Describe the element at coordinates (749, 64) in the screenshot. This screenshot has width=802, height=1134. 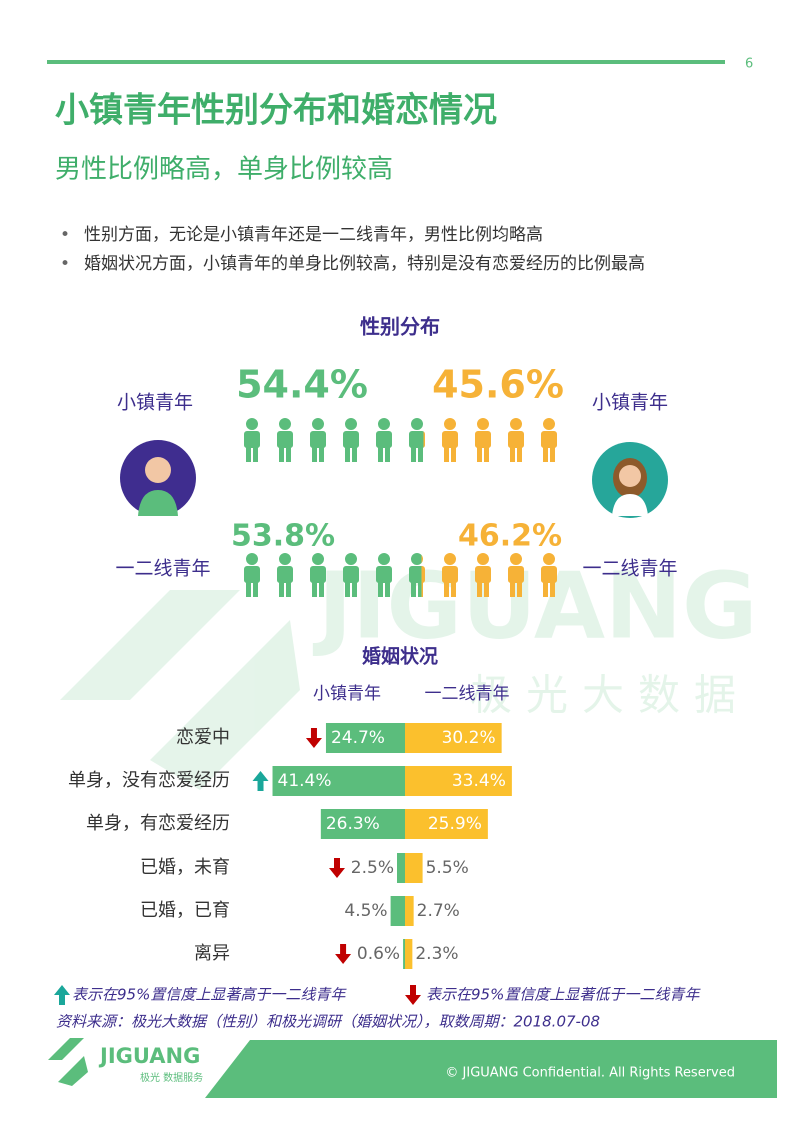
I see `page-number: 6` at that location.